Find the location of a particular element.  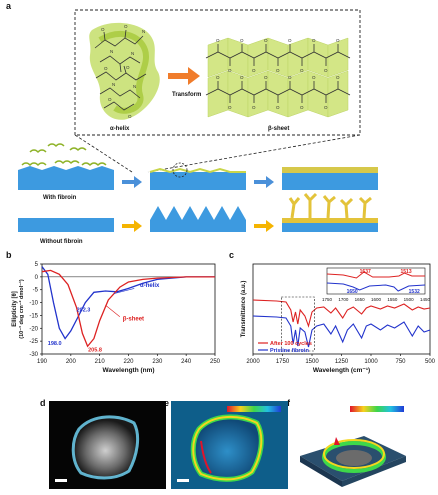

beta-sheet-pointer is located at coordinates (113, 310).